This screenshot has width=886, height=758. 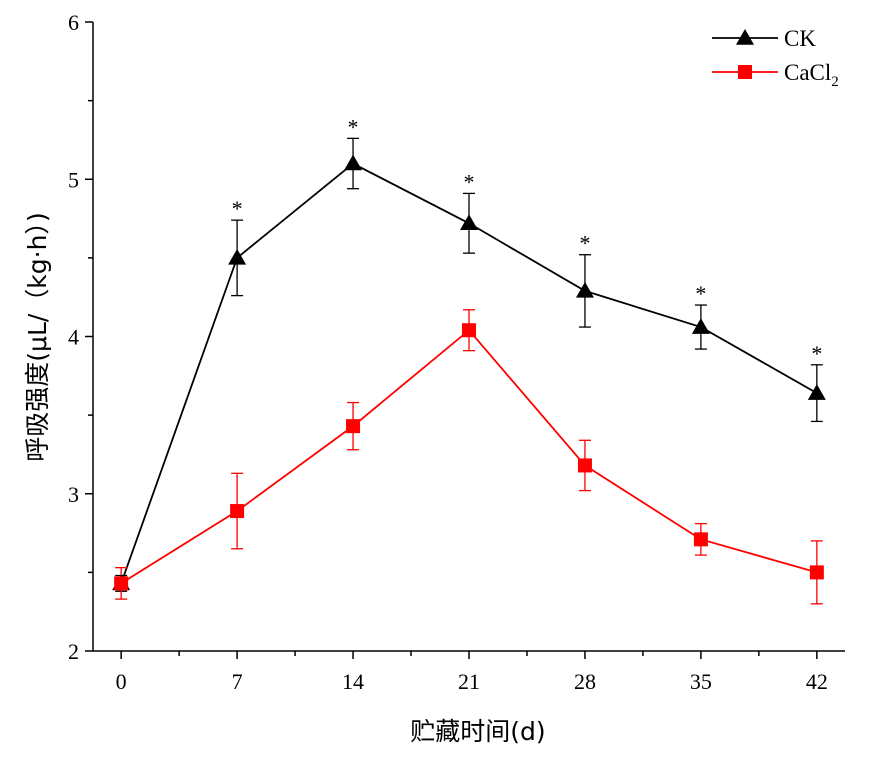 I want to click on x-tick-label: 0, so click(x=121, y=681).